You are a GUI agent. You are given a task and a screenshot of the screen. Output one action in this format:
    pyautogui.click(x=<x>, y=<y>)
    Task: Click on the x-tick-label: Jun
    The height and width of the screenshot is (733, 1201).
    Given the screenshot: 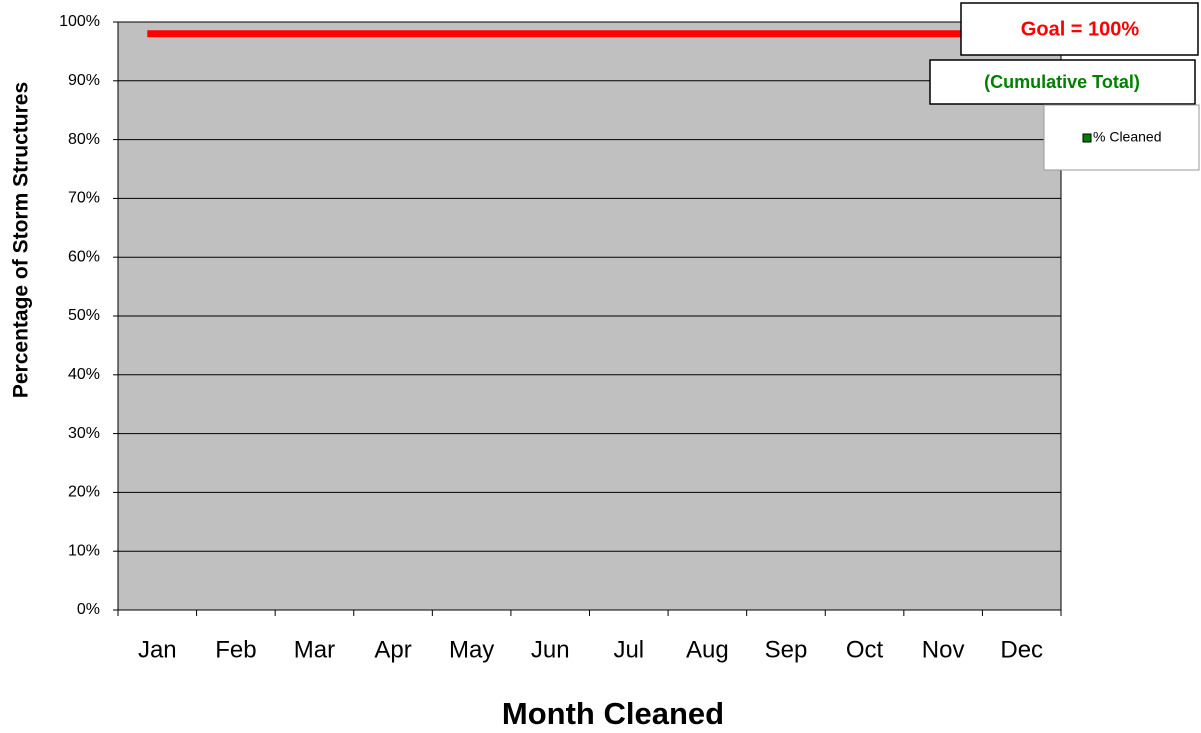 What is the action you would take?
    pyautogui.click(x=550, y=649)
    